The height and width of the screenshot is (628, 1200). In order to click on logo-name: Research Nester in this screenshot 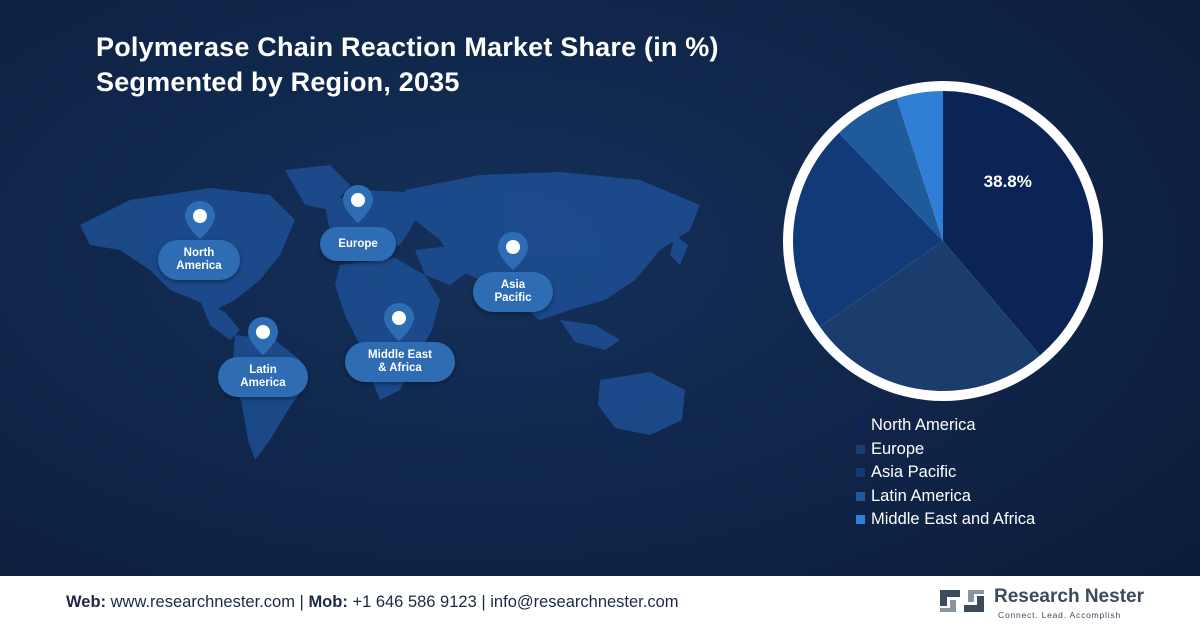, I will do `click(1069, 596)`.